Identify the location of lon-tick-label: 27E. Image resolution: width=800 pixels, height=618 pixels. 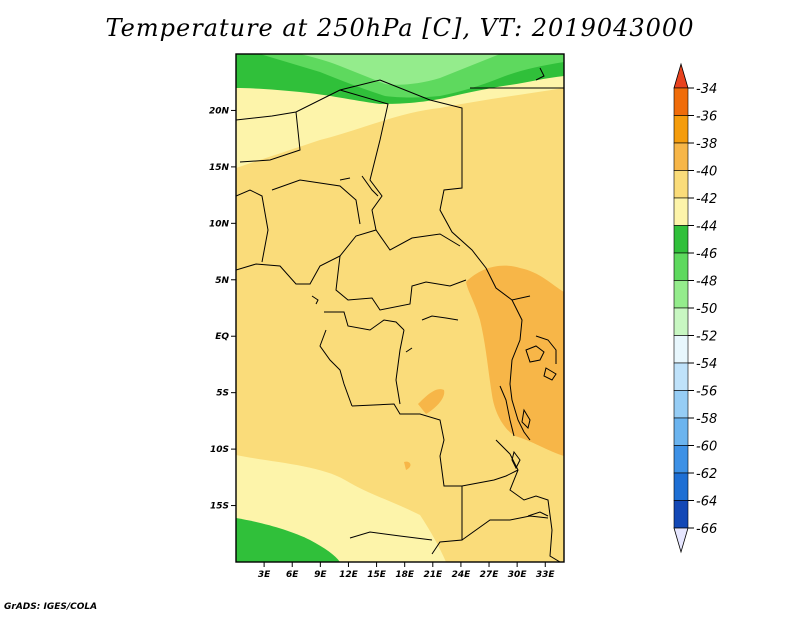
(490, 575).